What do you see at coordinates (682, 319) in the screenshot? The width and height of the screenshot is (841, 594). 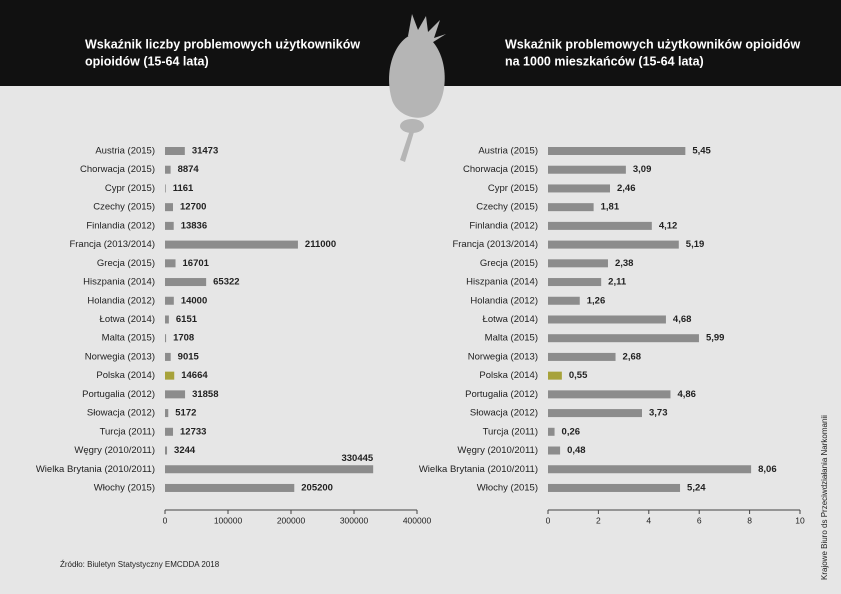 I see `value-label: 4,68` at bounding box center [682, 319].